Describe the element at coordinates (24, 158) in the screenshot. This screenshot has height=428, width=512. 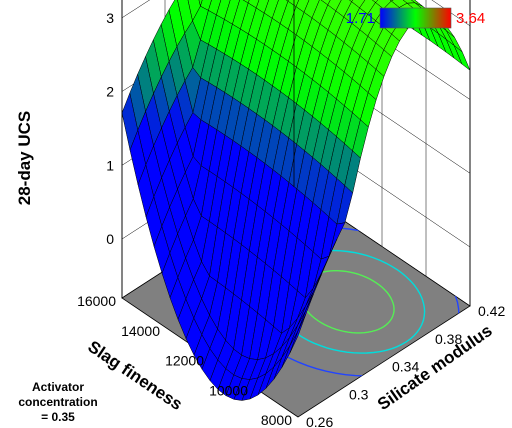
I see `z-axis-title: 28-day UCS` at that location.